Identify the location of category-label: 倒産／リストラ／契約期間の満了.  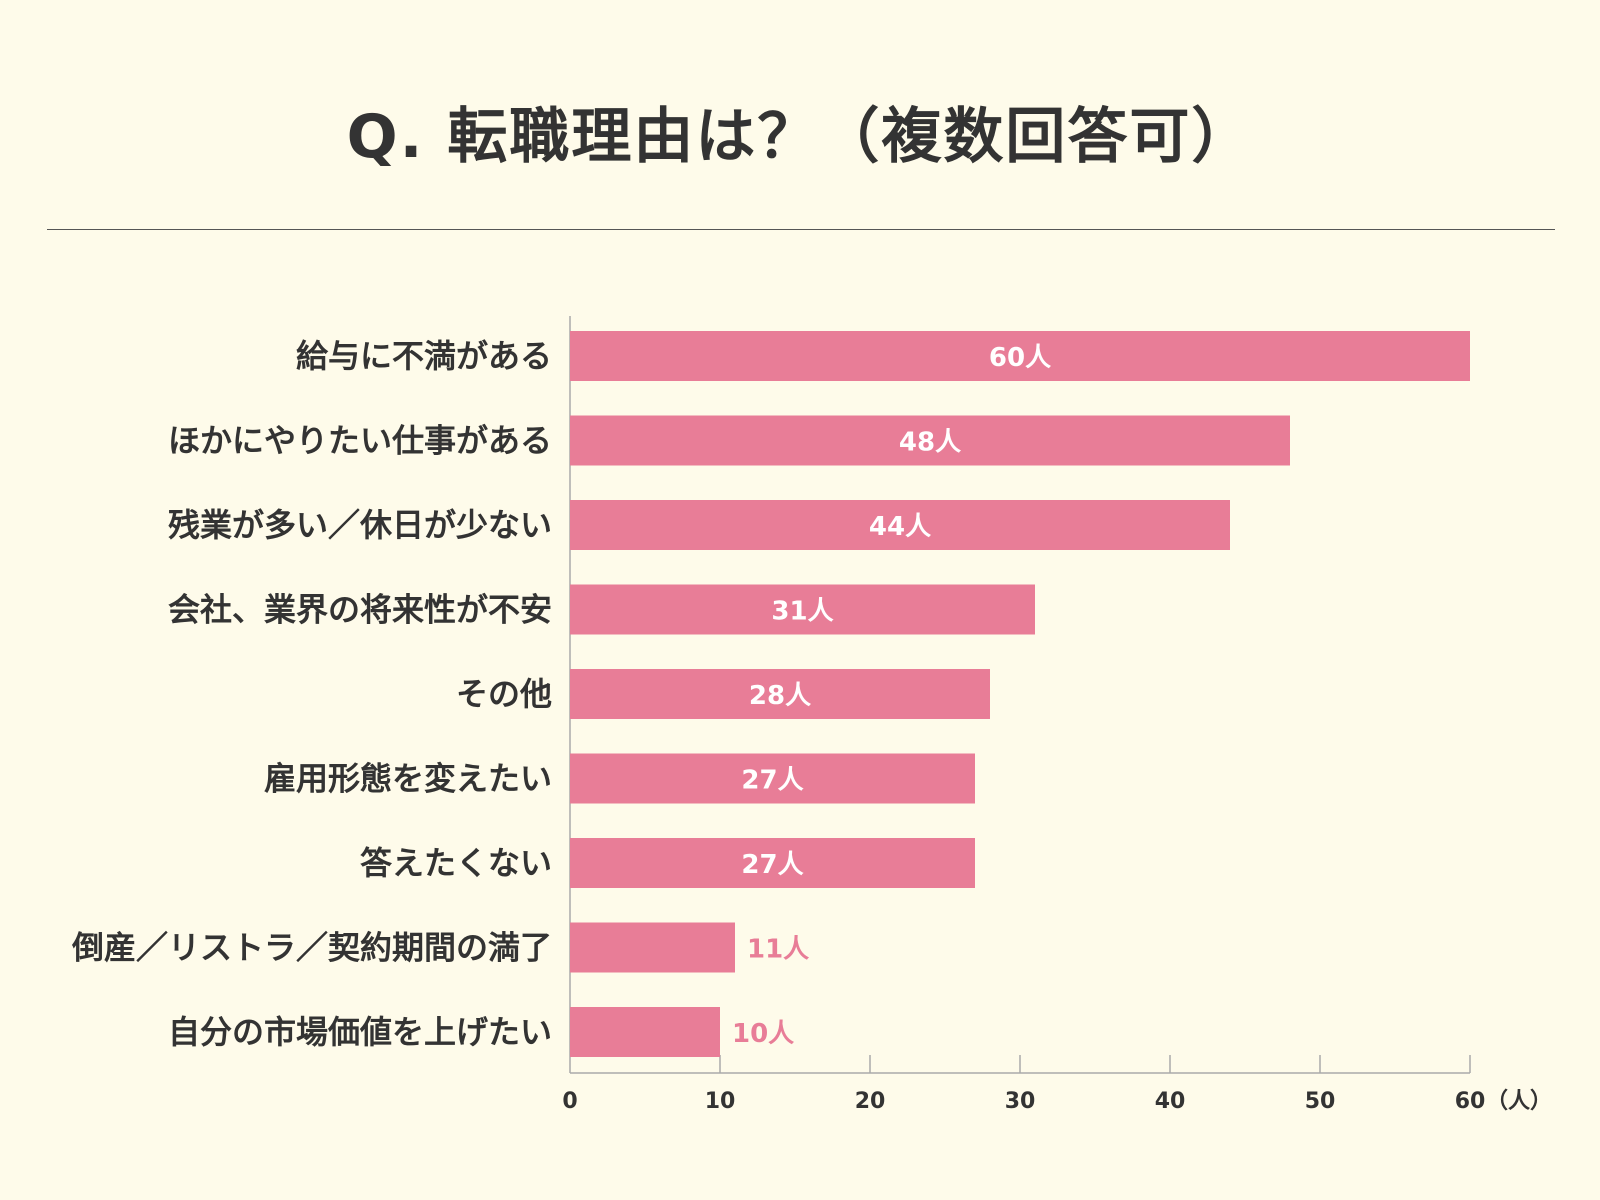
(311, 948).